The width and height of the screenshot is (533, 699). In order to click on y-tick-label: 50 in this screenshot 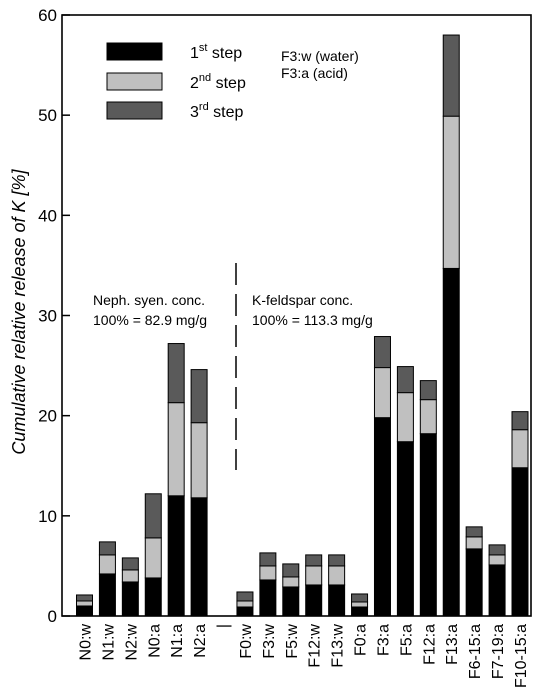, I will do `click(47, 115)`.